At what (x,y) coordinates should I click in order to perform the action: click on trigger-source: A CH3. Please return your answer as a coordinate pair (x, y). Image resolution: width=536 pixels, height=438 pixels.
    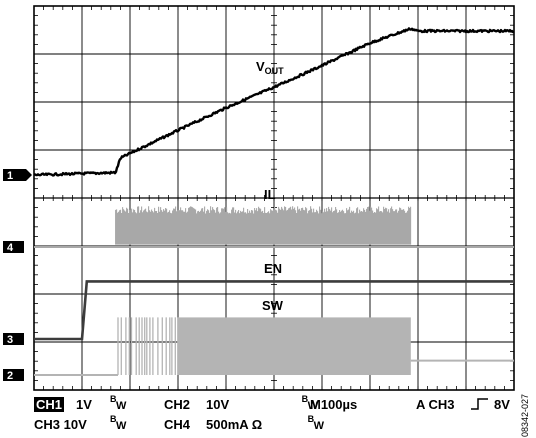
    Looking at the image, I should click on (435, 404).